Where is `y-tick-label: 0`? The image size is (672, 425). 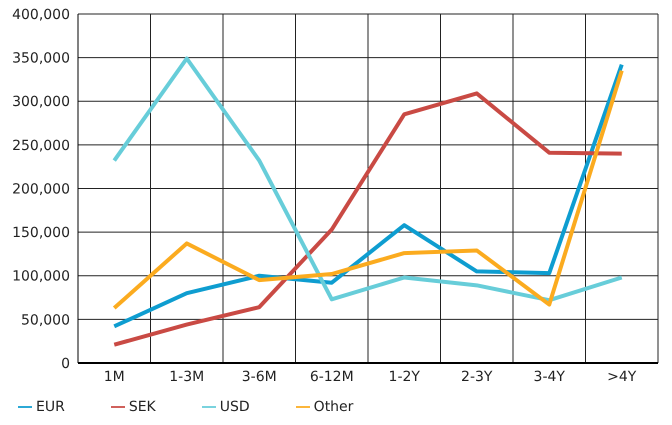
y-tick-label: 0 is located at coordinates (65, 364).